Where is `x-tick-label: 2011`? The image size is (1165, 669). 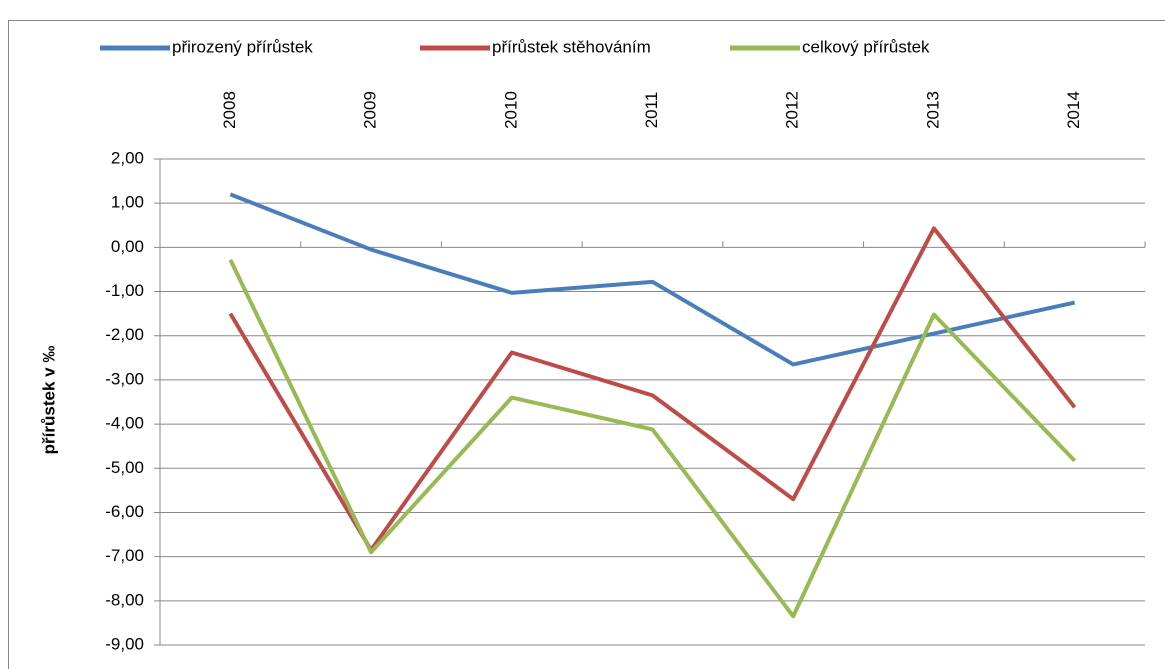
x-tick-label: 2011 is located at coordinates (651, 110).